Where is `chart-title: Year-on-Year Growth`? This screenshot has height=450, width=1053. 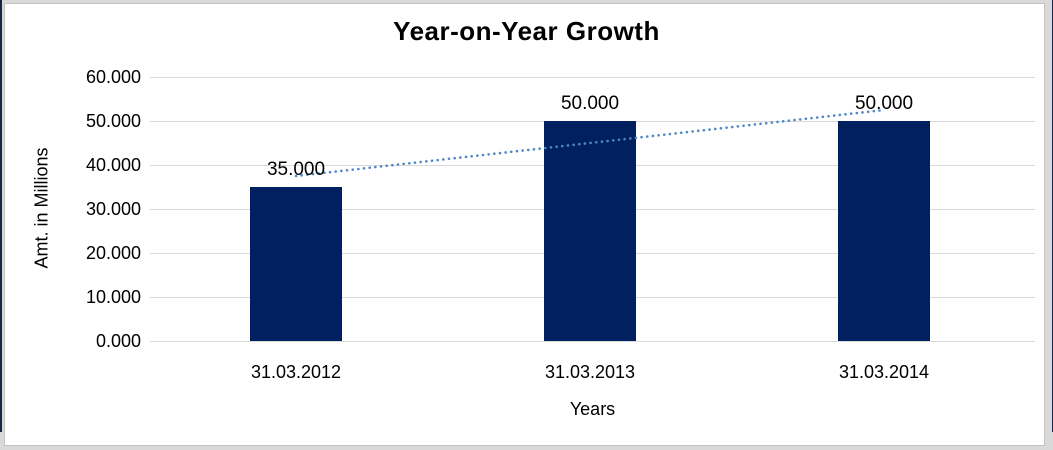
chart-title: Year-on-Year Growth is located at coordinates (526, 31).